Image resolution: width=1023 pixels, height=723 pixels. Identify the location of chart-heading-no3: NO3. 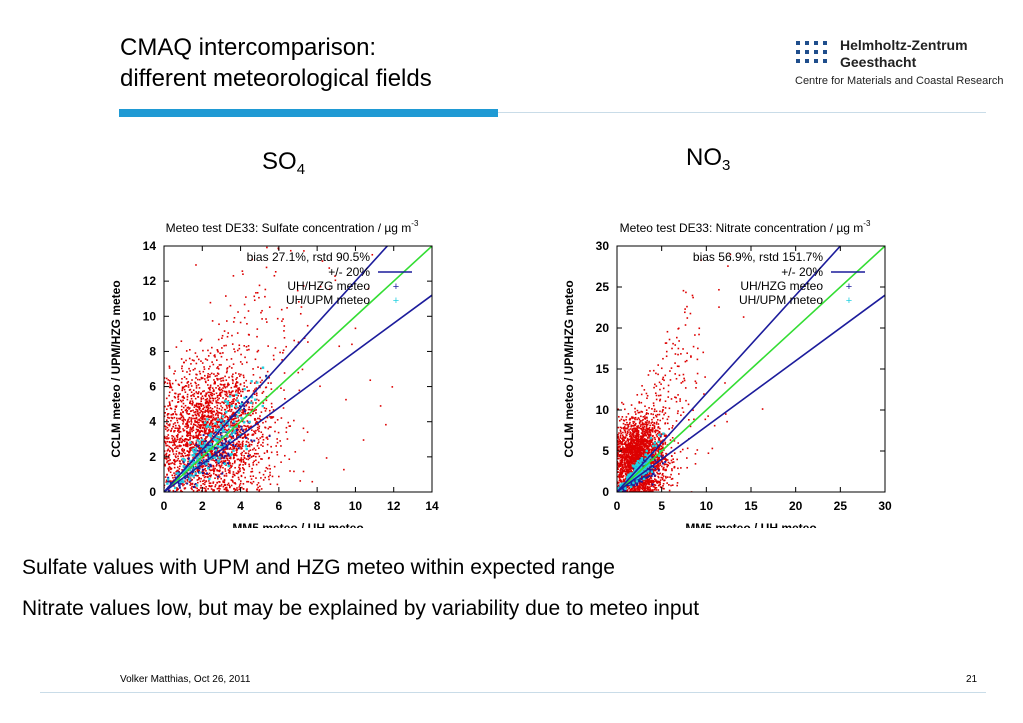
(708, 162).